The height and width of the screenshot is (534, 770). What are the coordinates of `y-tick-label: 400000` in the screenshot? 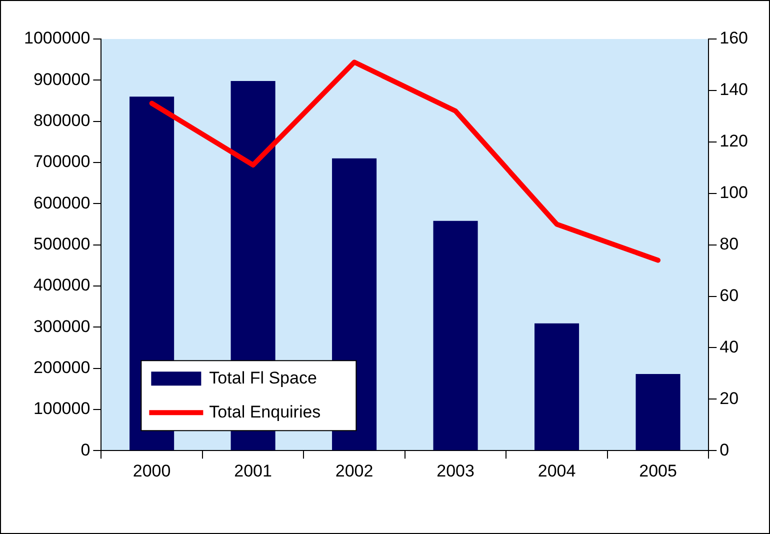 It's located at (61, 285).